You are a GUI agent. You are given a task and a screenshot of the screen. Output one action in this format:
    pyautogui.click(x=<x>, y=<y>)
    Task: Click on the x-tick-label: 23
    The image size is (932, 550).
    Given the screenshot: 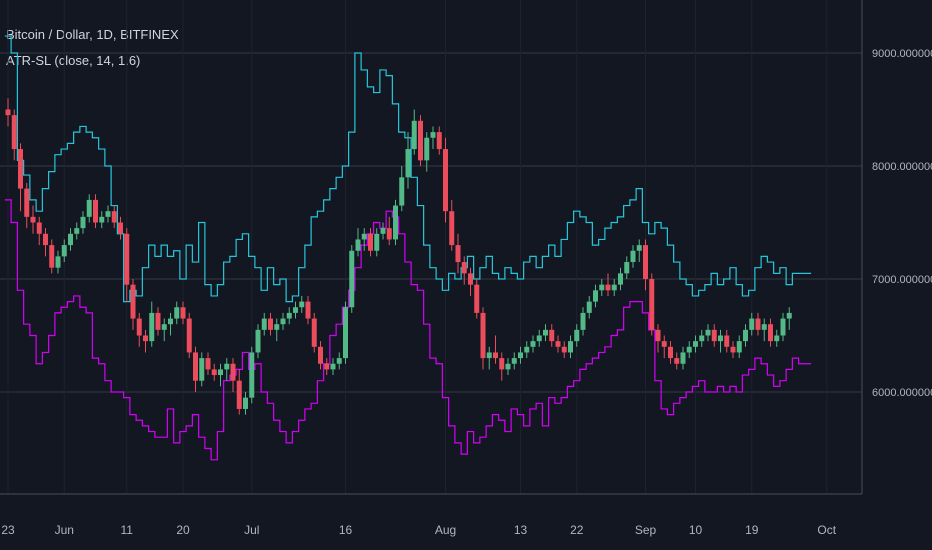 What is the action you would take?
    pyautogui.click(x=8, y=530)
    